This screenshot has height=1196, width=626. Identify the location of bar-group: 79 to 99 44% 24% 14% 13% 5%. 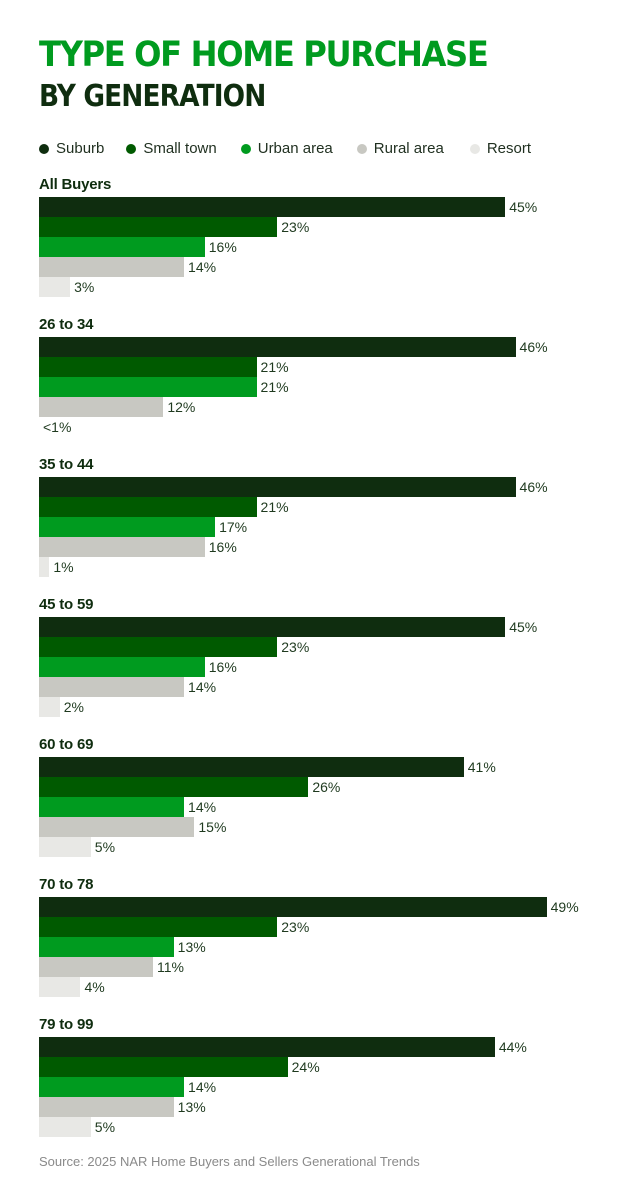
(319, 1077).